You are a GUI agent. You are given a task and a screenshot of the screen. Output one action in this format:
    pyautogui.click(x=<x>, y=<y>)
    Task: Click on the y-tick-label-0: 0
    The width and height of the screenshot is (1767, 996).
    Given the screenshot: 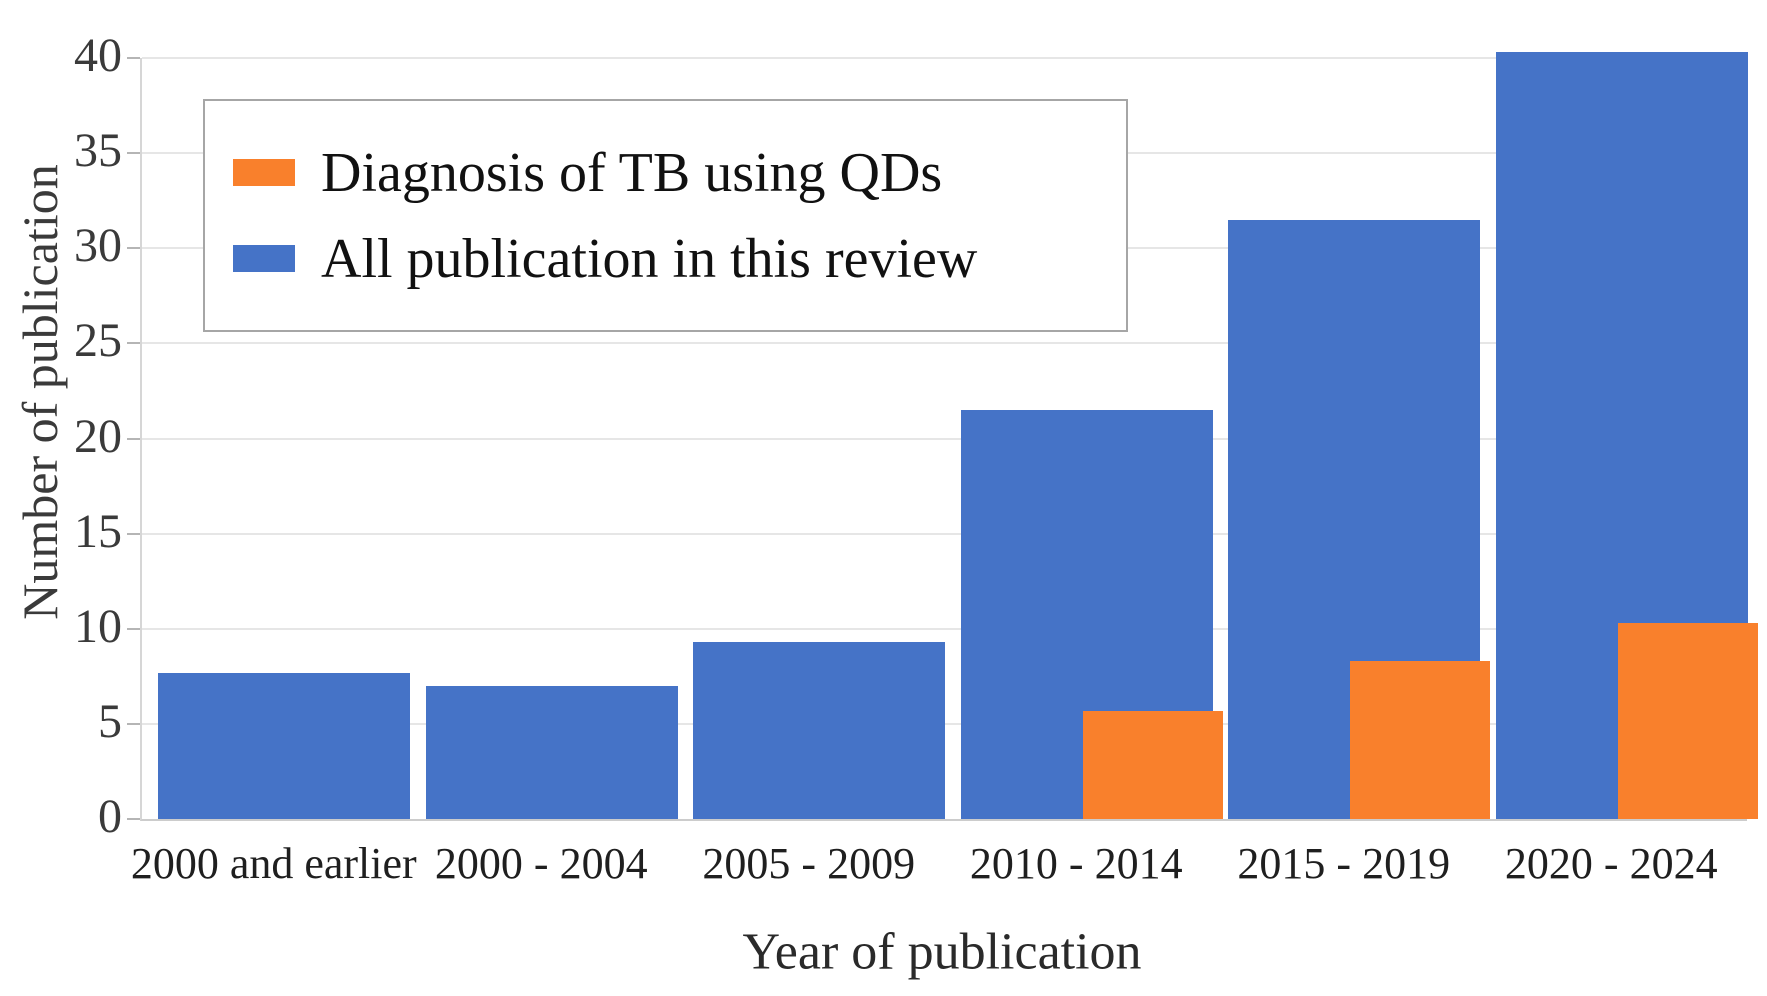 What is the action you would take?
    pyautogui.click(x=110, y=817)
    